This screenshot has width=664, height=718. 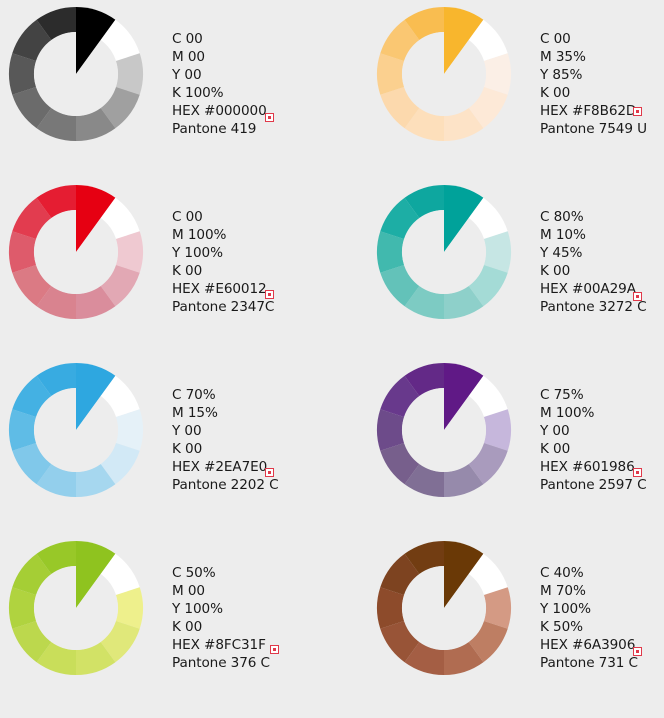 I want to click on magenta-value: M 00, so click(x=188, y=591).